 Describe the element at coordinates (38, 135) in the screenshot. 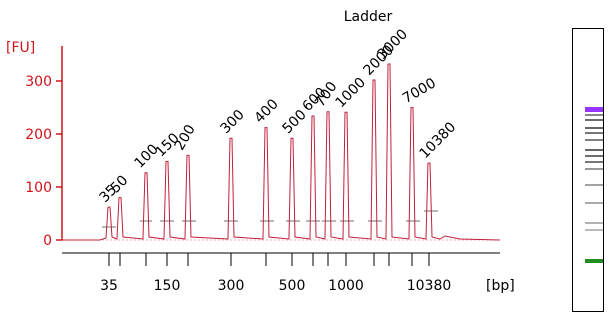

I see `y-tick-label: 200` at that location.